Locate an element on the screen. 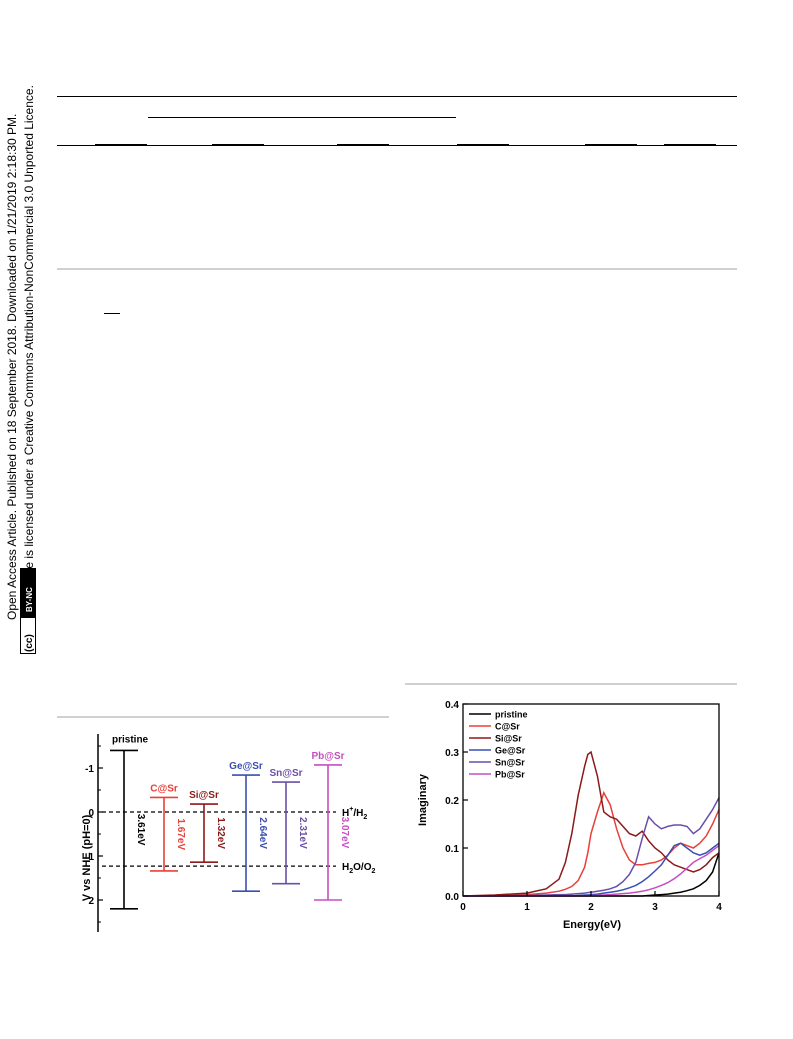  legend-label: pristine is located at coordinates (511, 715).